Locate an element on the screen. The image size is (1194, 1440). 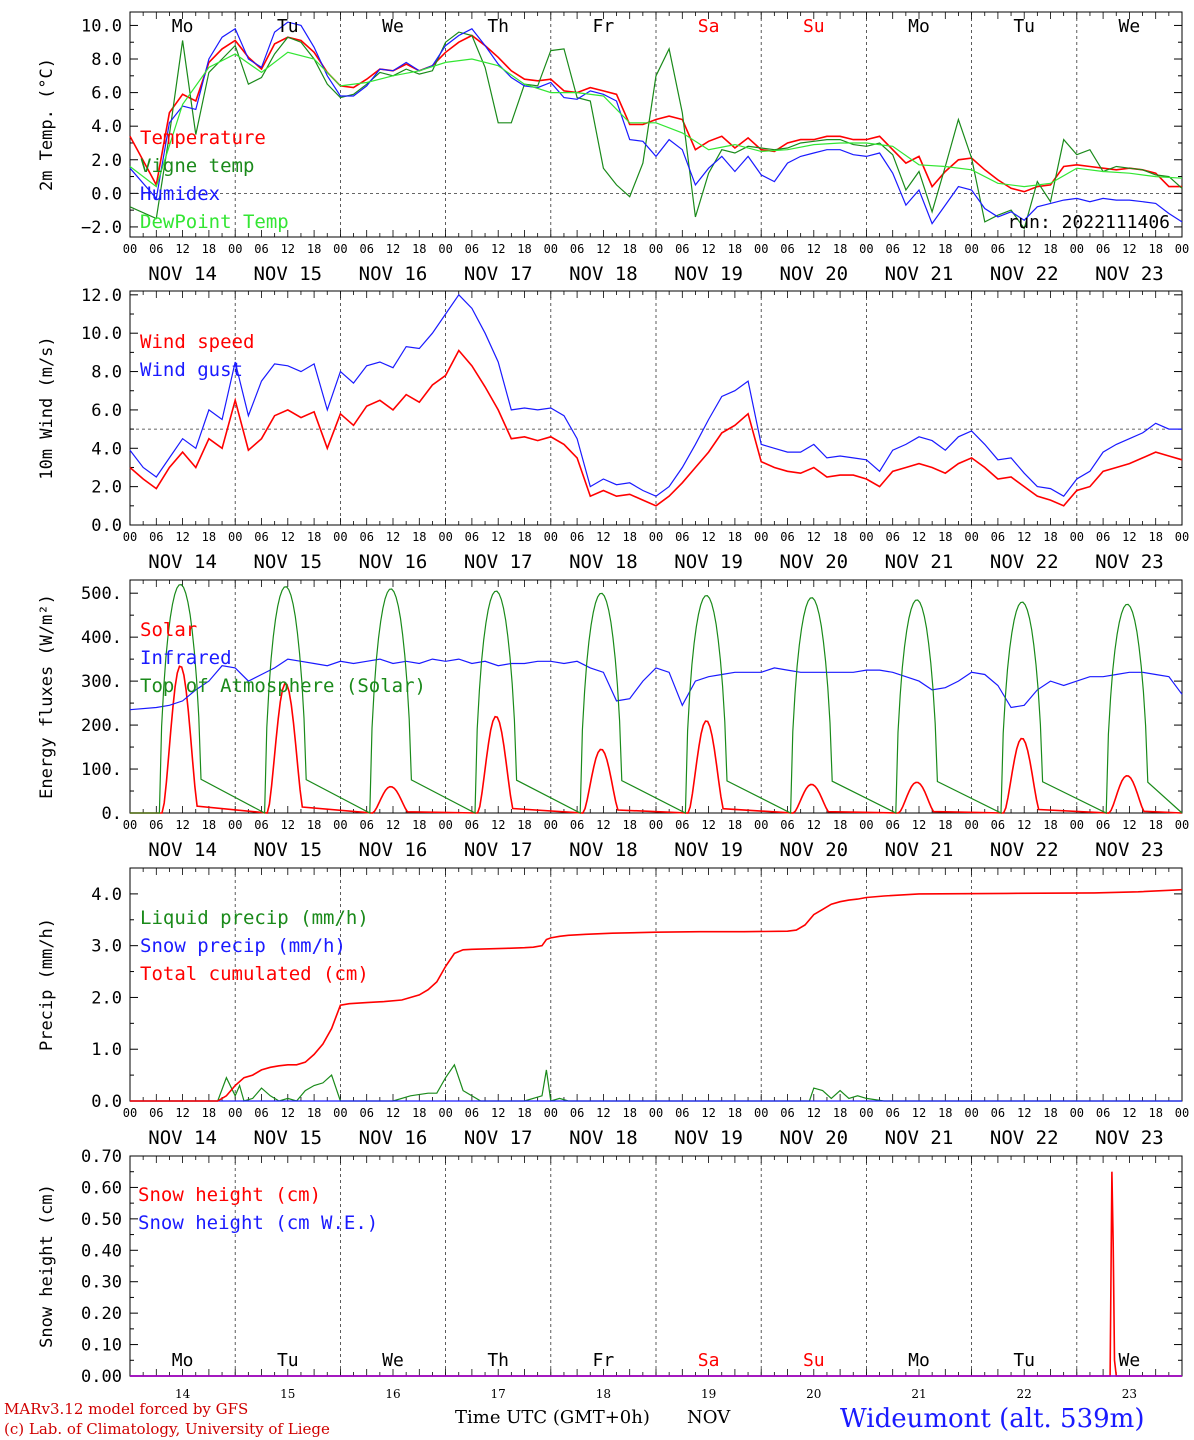
day-number: 19 is located at coordinates (708, 1394).